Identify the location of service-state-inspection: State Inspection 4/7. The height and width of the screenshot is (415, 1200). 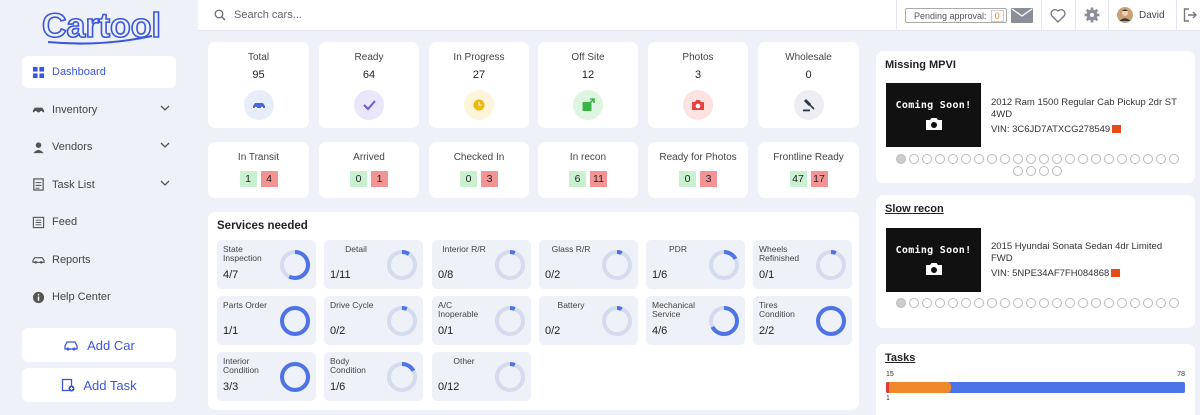
(266, 264).